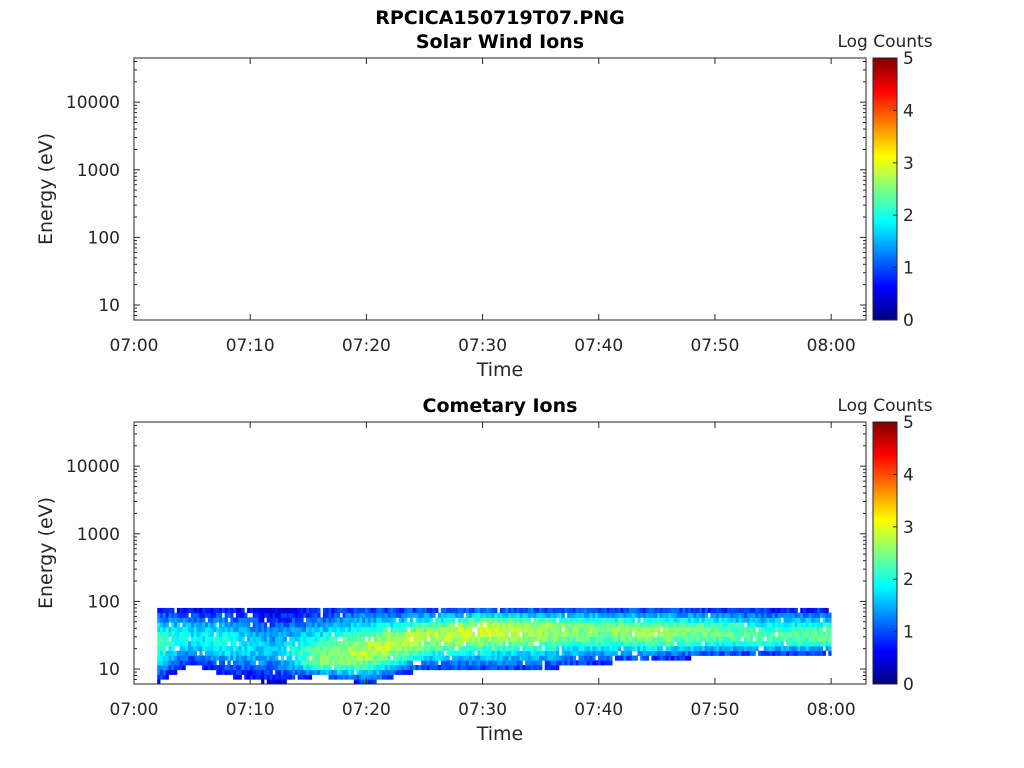 The image size is (1024, 768). I want to click on colorbar-label: Log Counts, so click(884, 42).